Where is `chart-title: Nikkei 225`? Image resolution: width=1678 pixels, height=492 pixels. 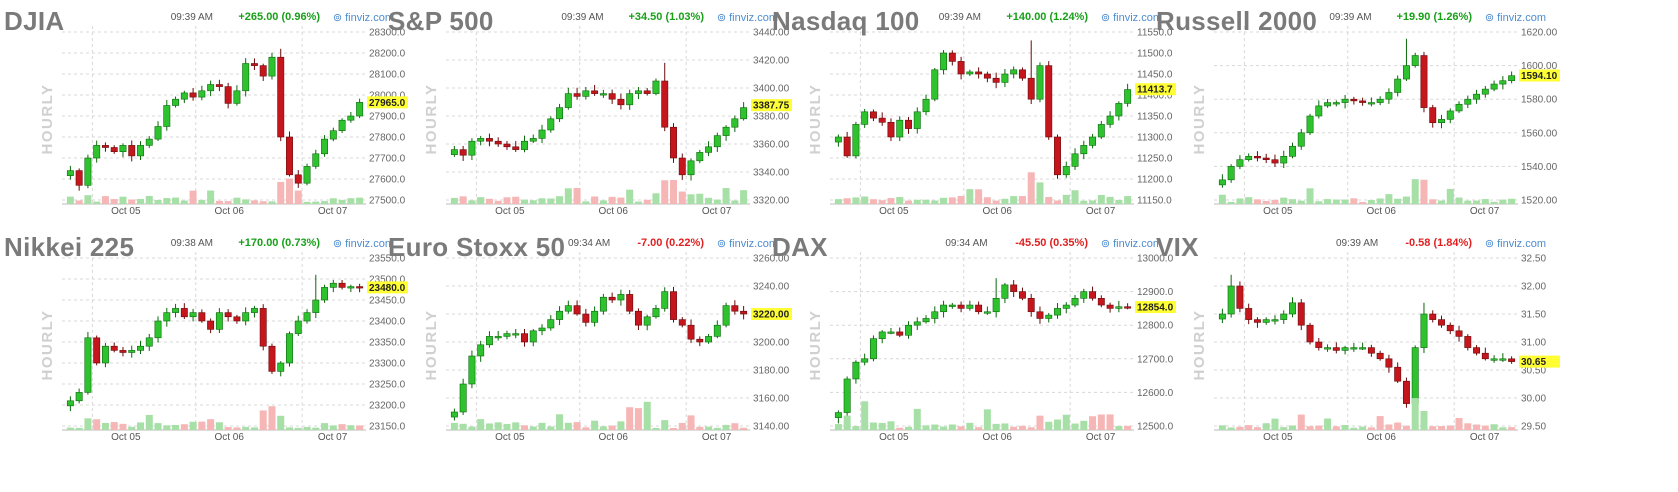
chart-title: Nikkei 225 is located at coordinates (69, 247).